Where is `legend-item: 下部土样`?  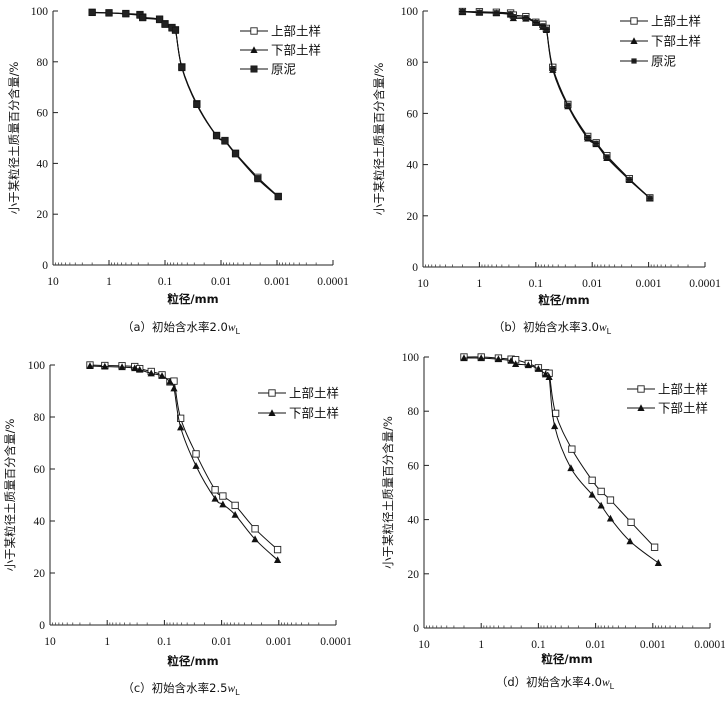
legend-item: 下部土样 is located at coordinates (298, 413).